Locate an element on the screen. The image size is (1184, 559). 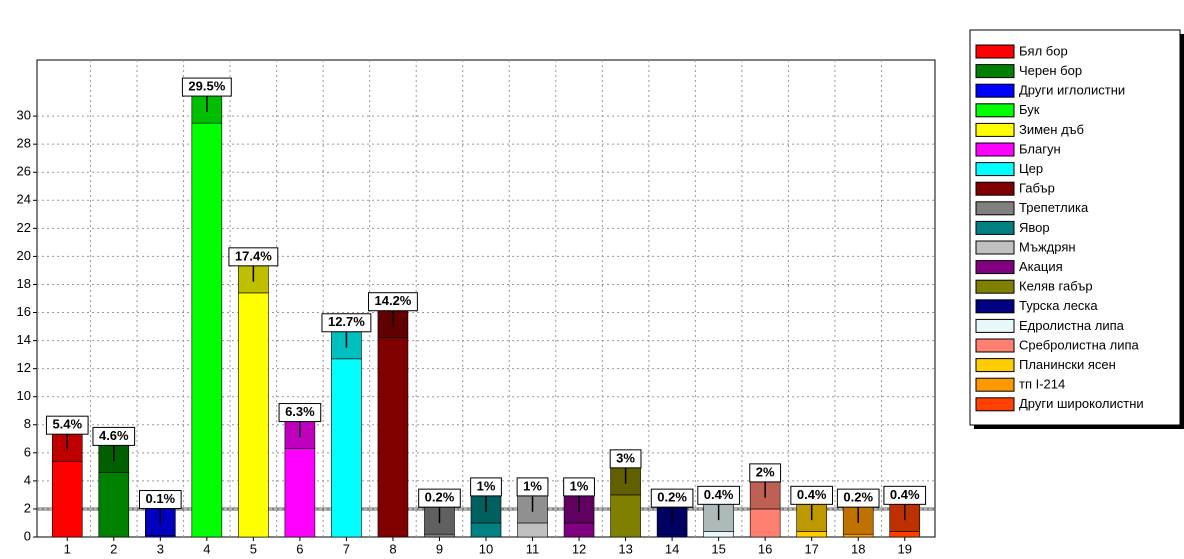
value-label: 14.2% is located at coordinates (393, 300).